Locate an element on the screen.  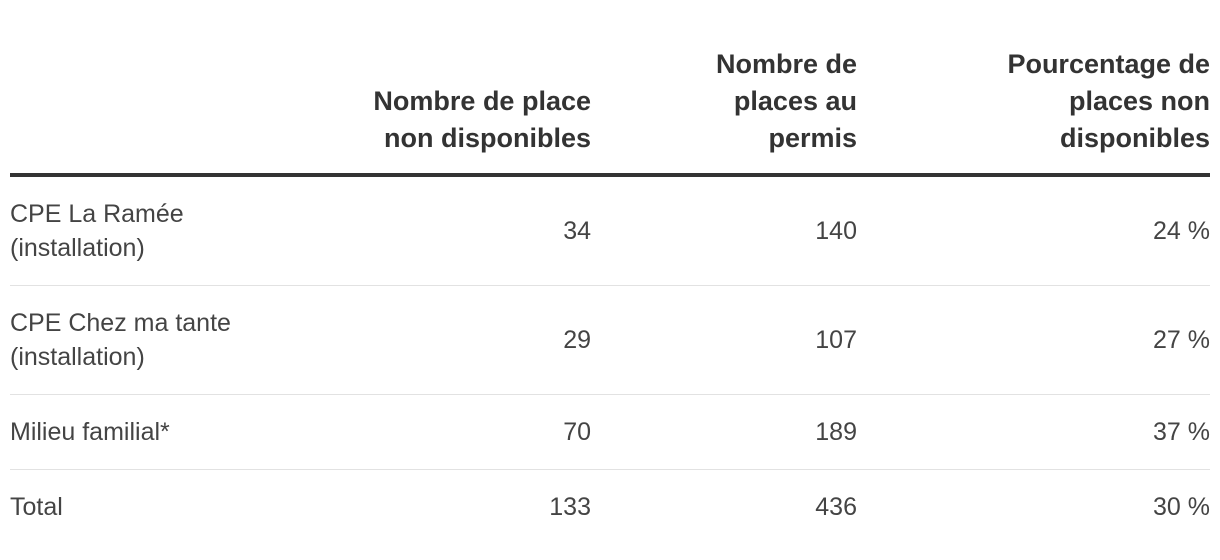
cell-text: 189 is located at coordinates (836, 432).